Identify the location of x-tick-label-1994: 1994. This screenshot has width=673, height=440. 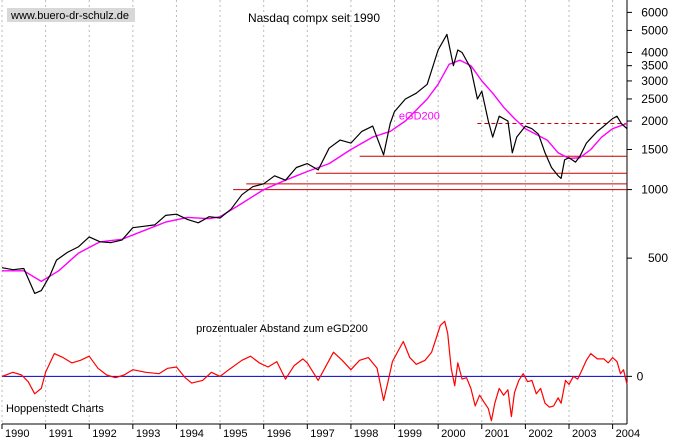
(191, 434).